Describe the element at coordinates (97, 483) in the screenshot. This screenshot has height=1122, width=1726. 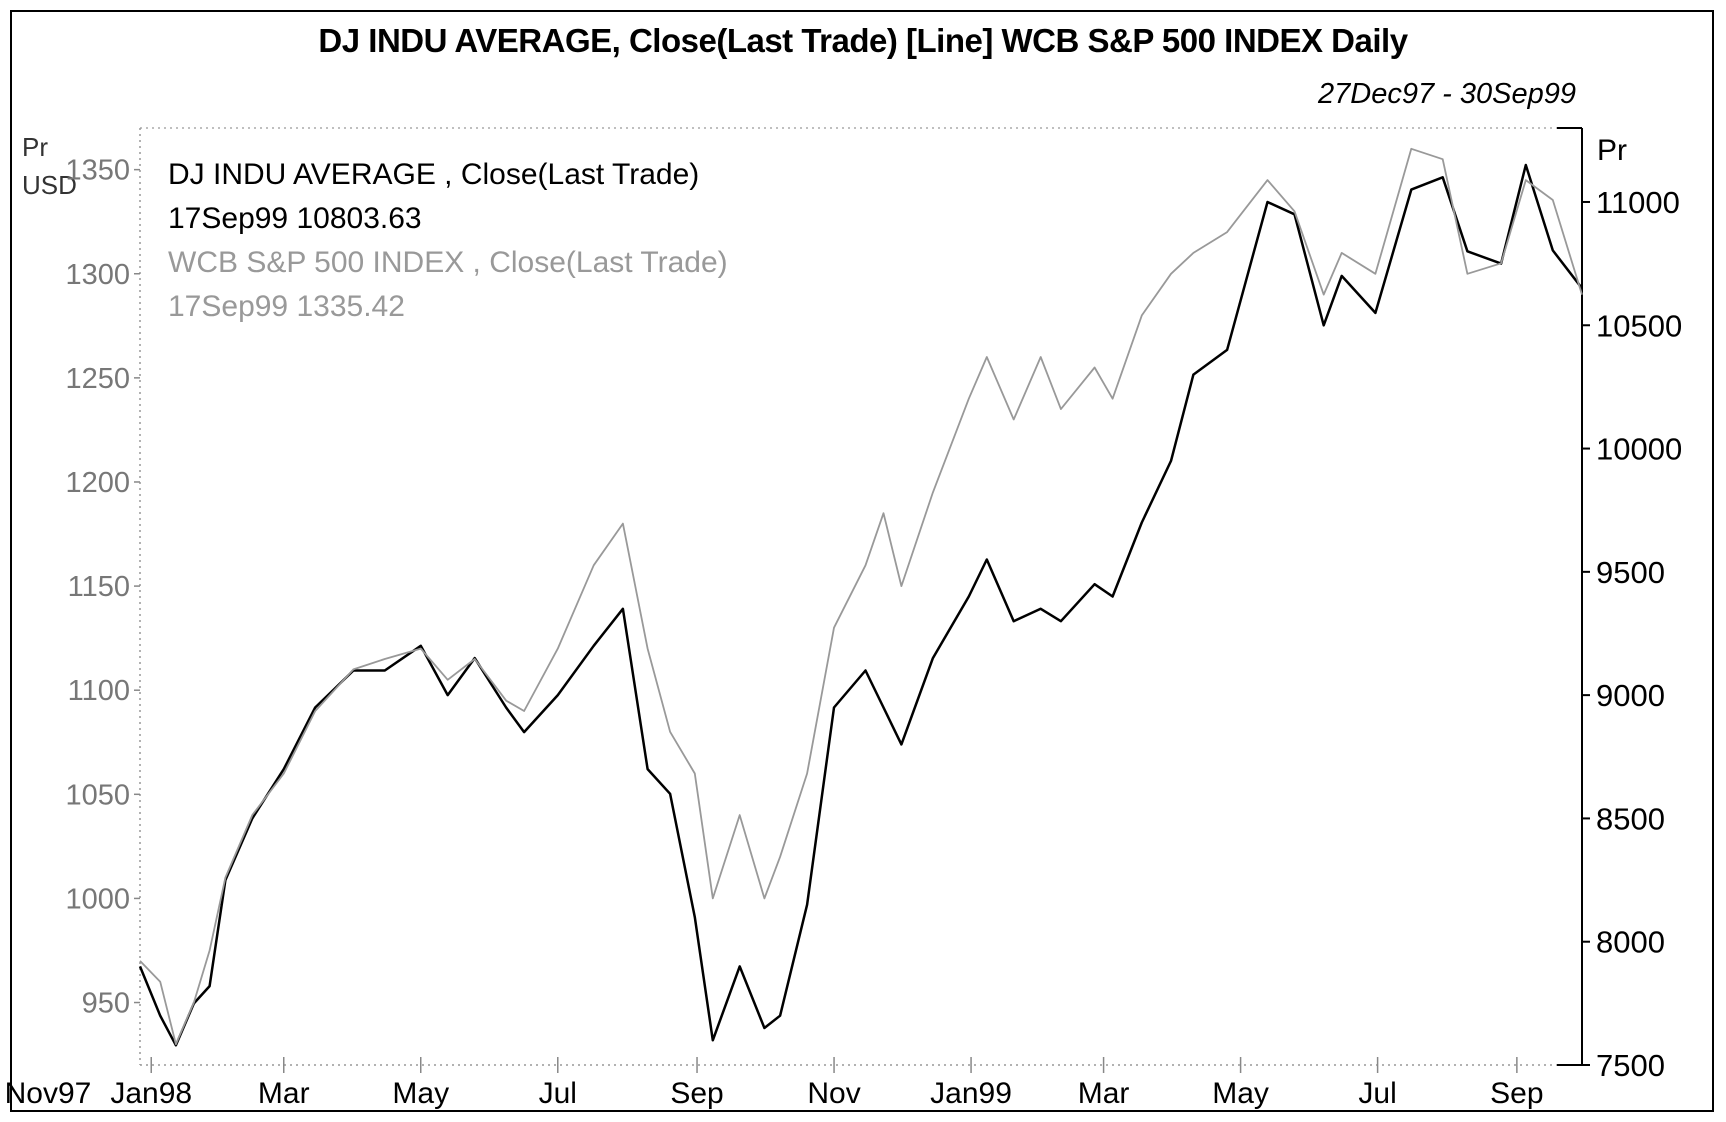
I see `left-axis-tick-label: 1200` at that location.